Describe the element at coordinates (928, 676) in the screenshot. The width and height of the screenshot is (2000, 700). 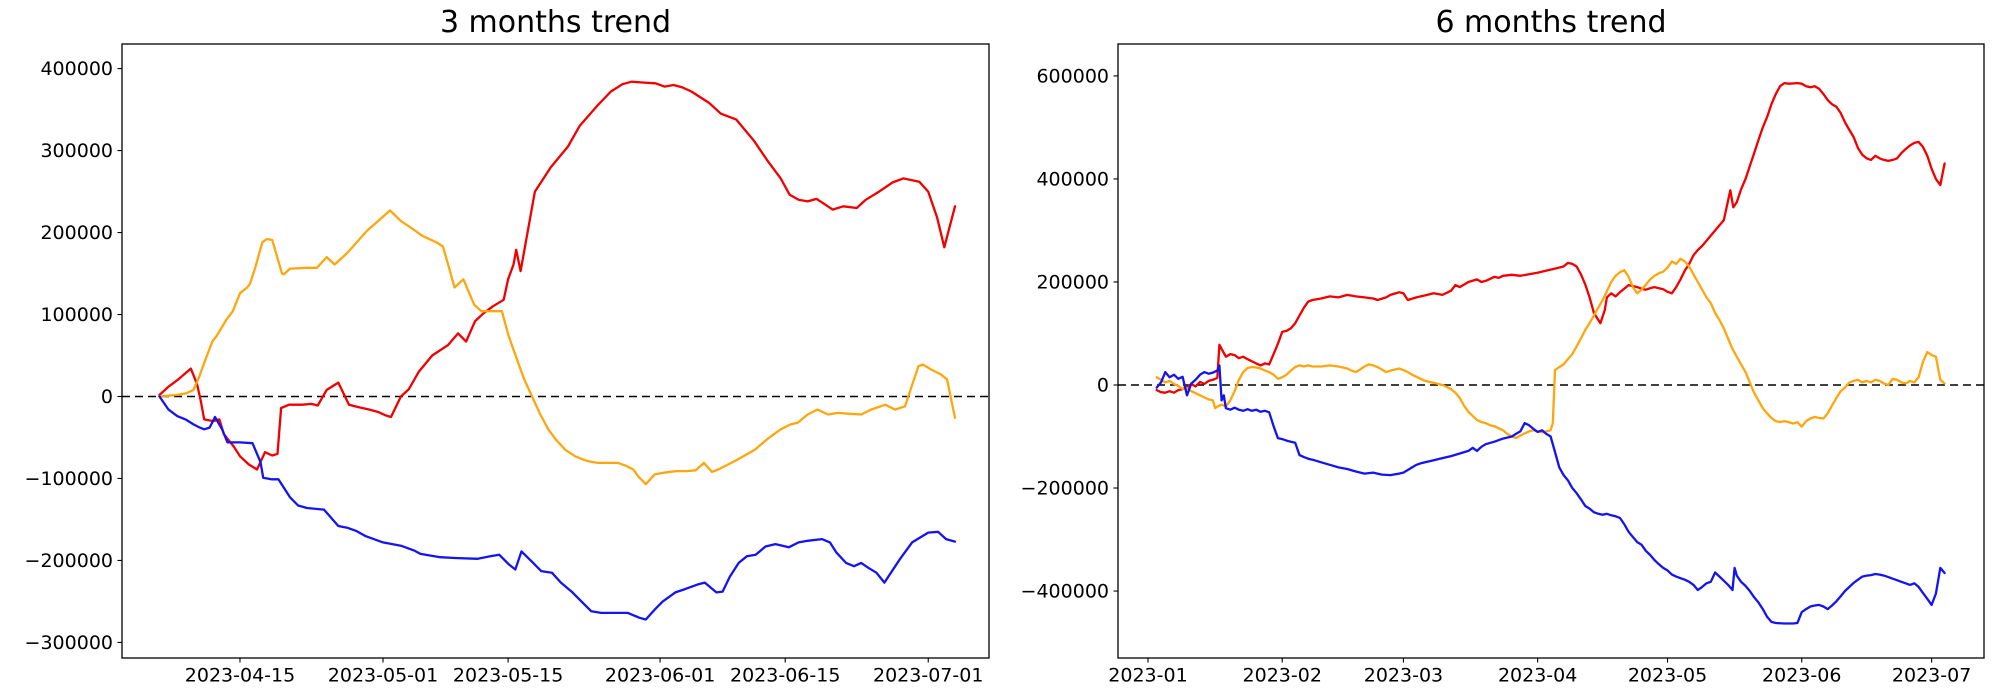
I see `x-tick-label: 2023-07-01` at that location.